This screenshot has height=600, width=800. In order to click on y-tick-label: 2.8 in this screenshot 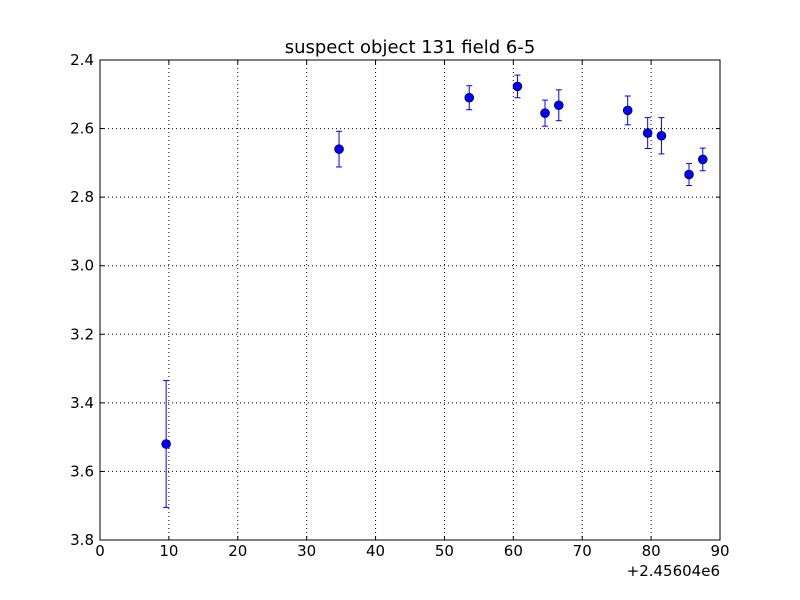, I will do `click(82, 197)`.